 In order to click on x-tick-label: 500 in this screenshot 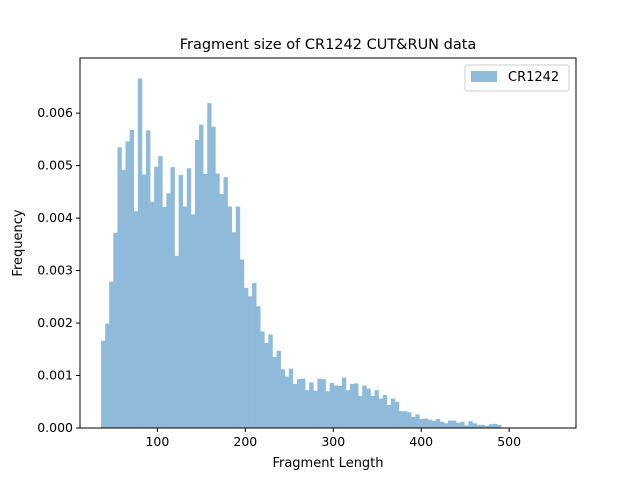, I will do `click(509, 441)`.